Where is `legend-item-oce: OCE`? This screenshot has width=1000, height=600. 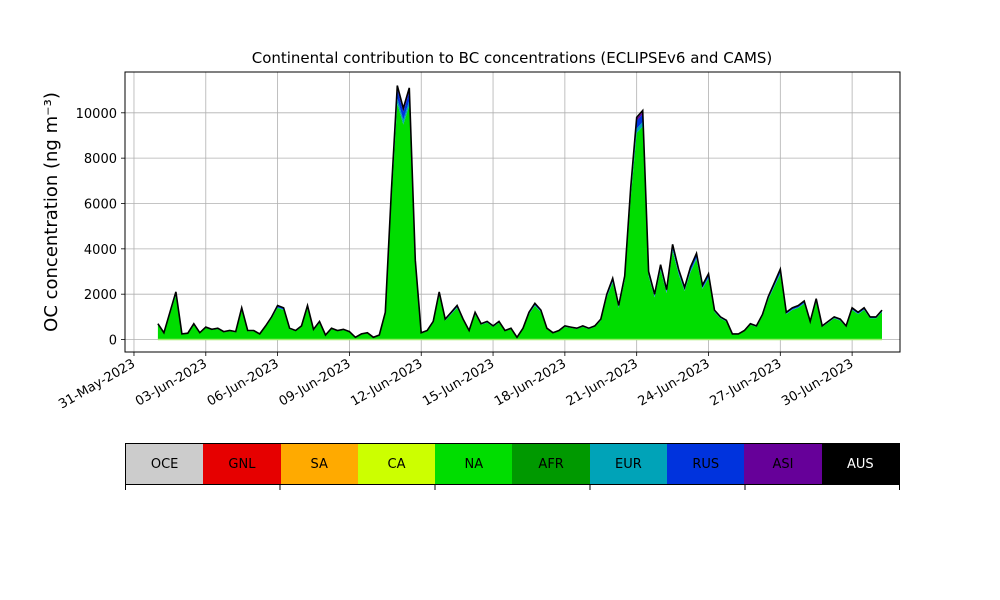
legend-item-oce: OCE is located at coordinates (165, 464).